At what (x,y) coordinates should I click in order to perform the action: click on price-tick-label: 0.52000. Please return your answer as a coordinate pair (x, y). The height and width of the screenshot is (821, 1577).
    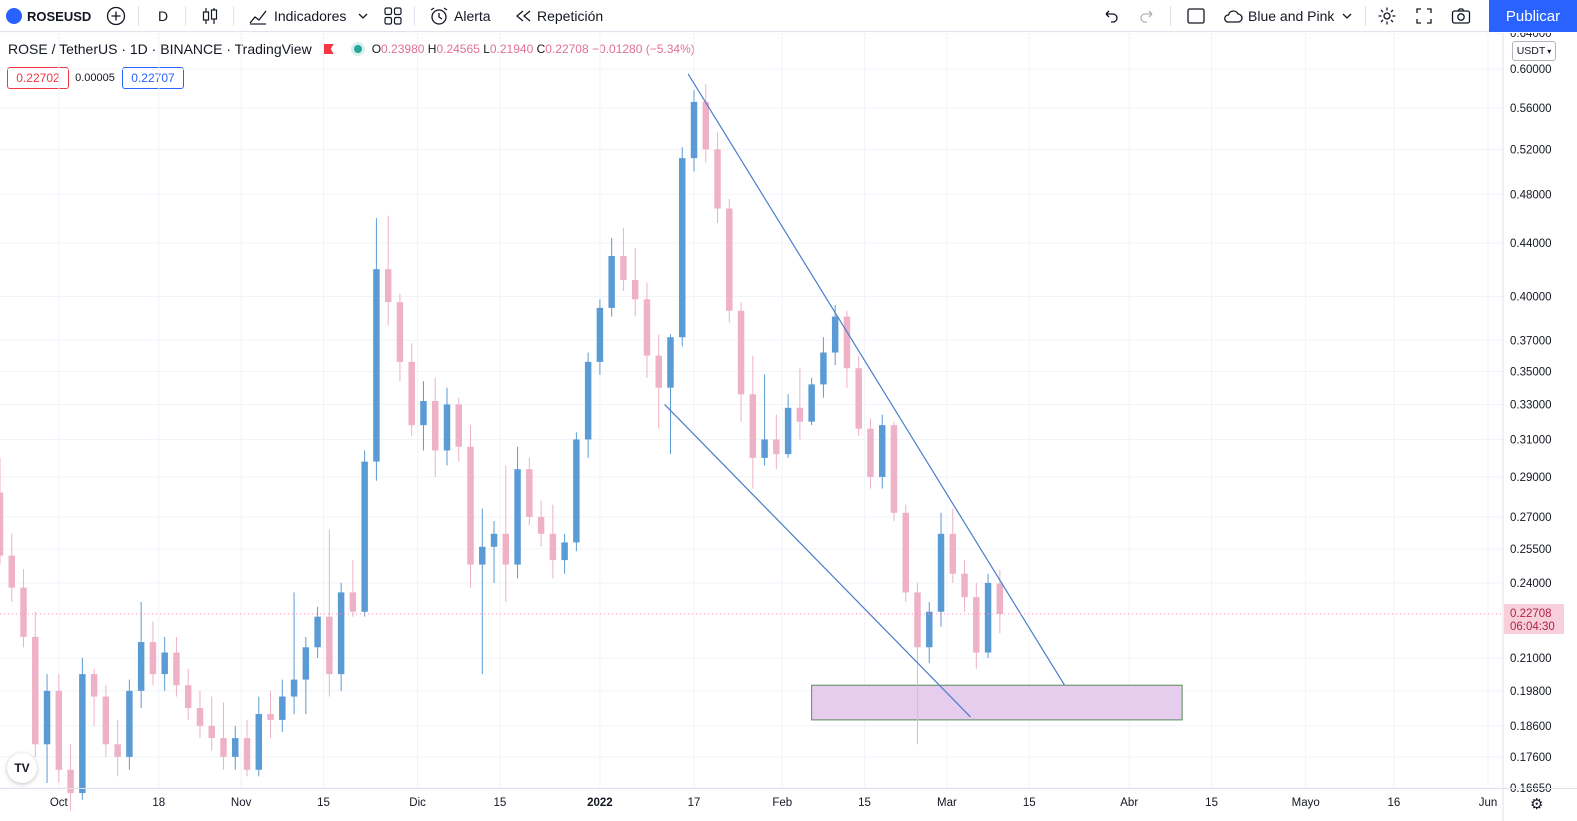
    Looking at the image, I should click on (1531, 150).